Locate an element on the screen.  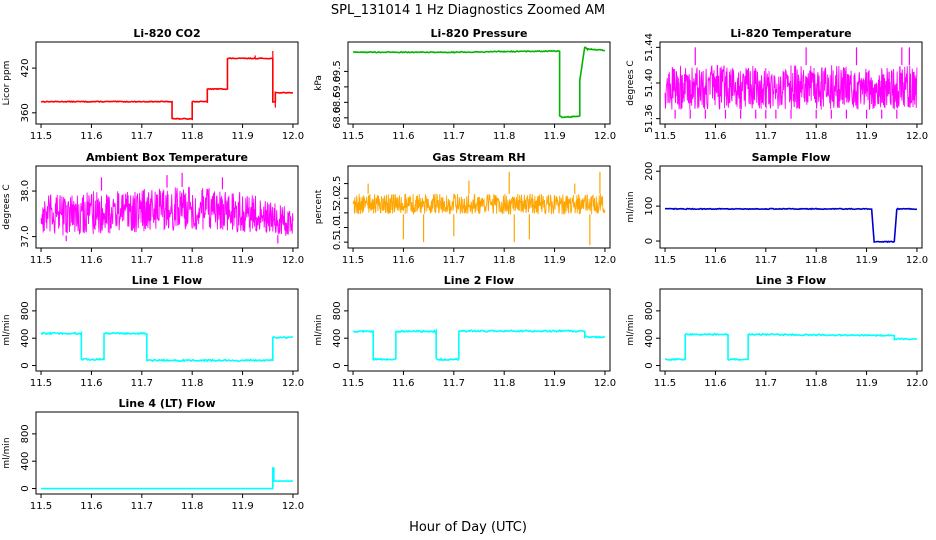
panel-title: Li-820 Temperature is located at coordinates (790, 33).